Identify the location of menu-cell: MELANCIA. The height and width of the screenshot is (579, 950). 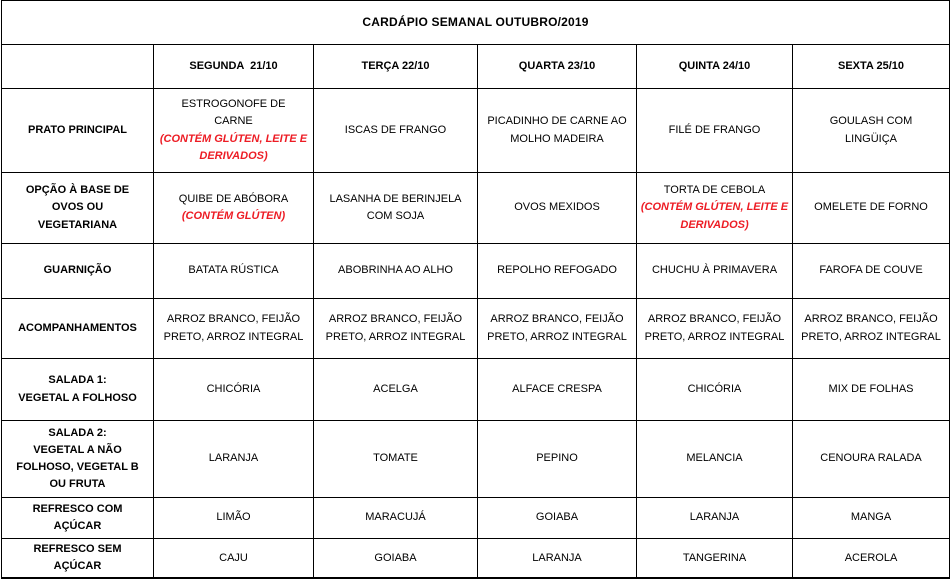
(714, 459).